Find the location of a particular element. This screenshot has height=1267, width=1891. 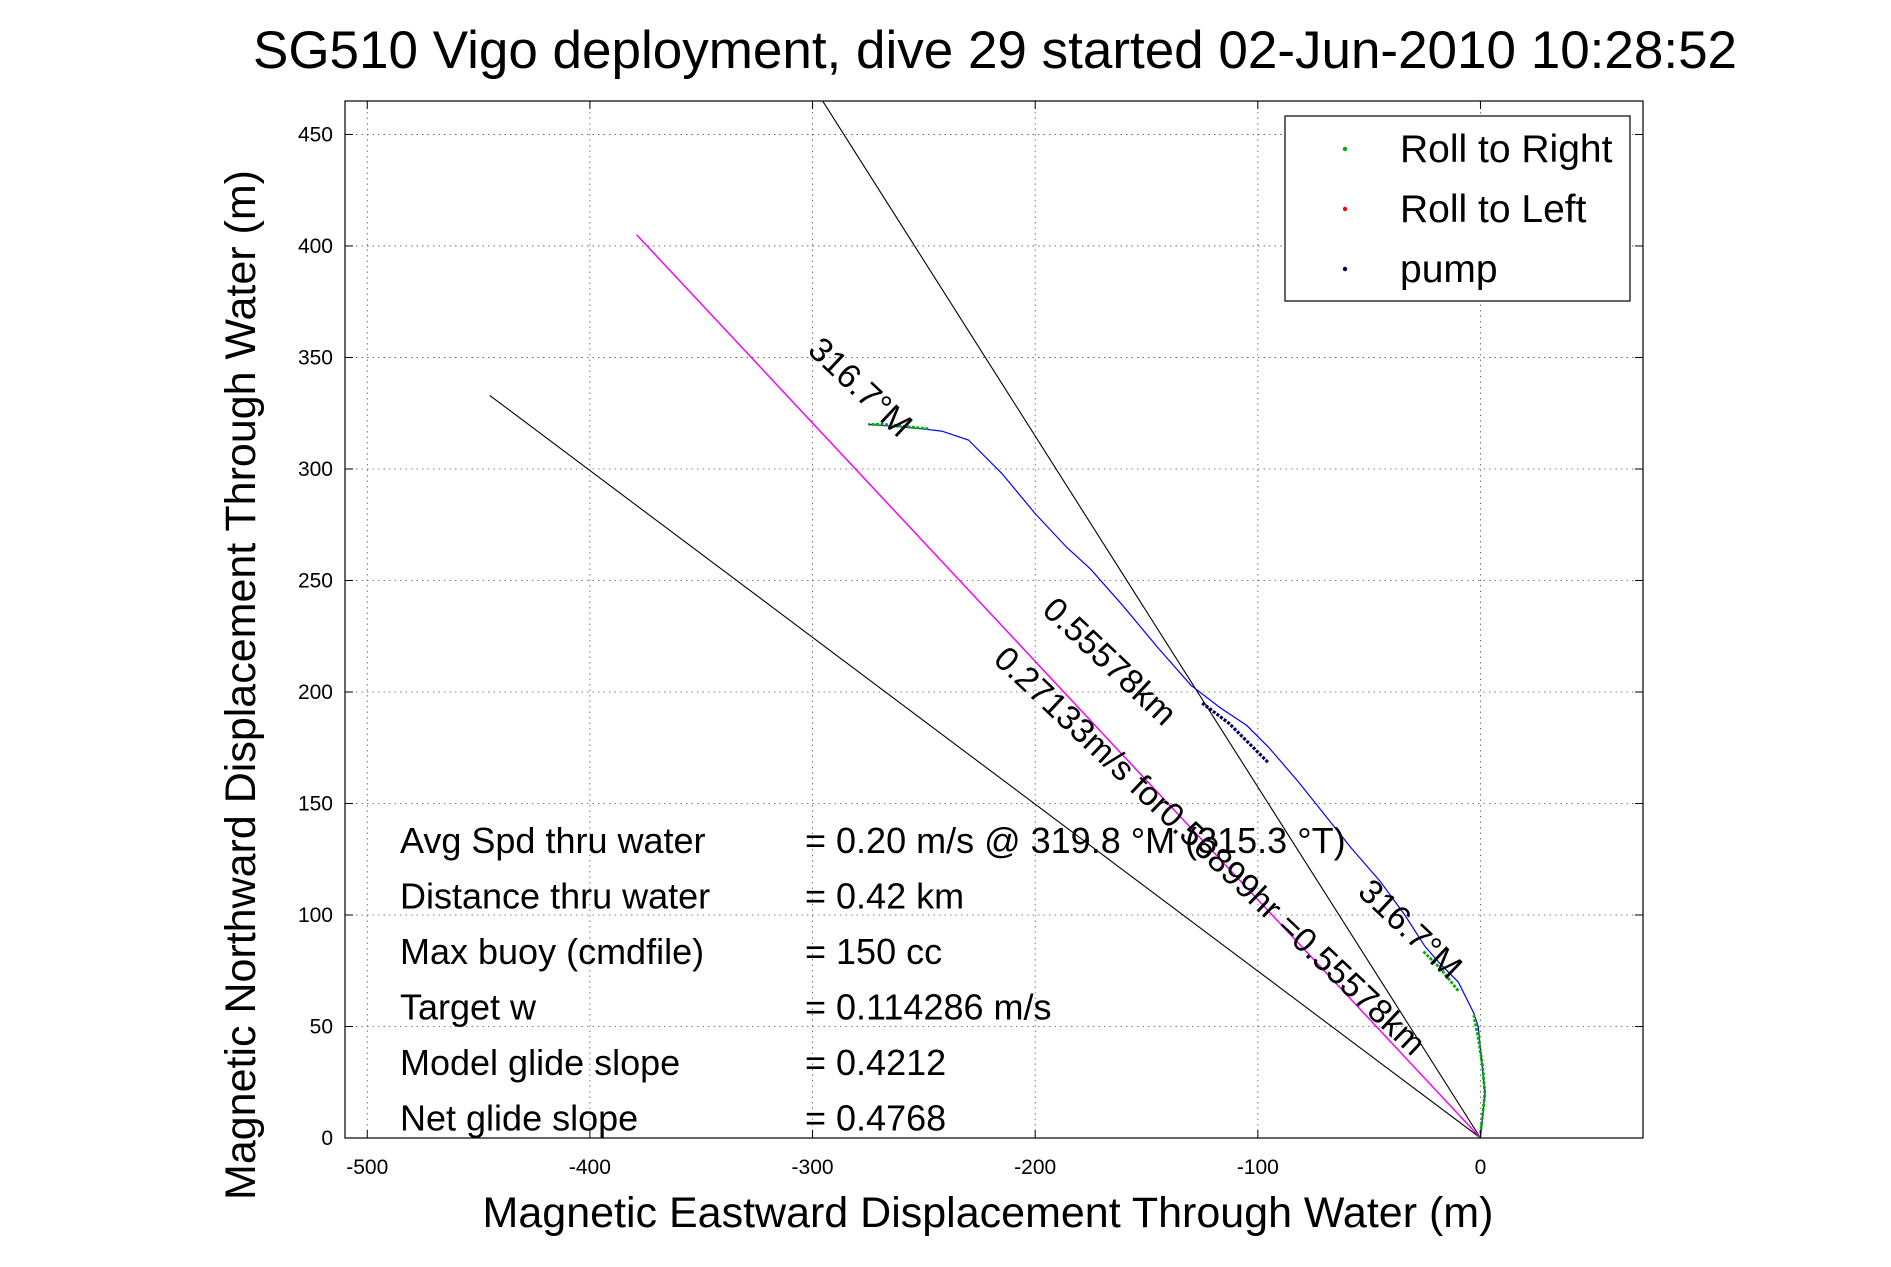

y-tick-label: 450 is located at coordinates (315, 134).